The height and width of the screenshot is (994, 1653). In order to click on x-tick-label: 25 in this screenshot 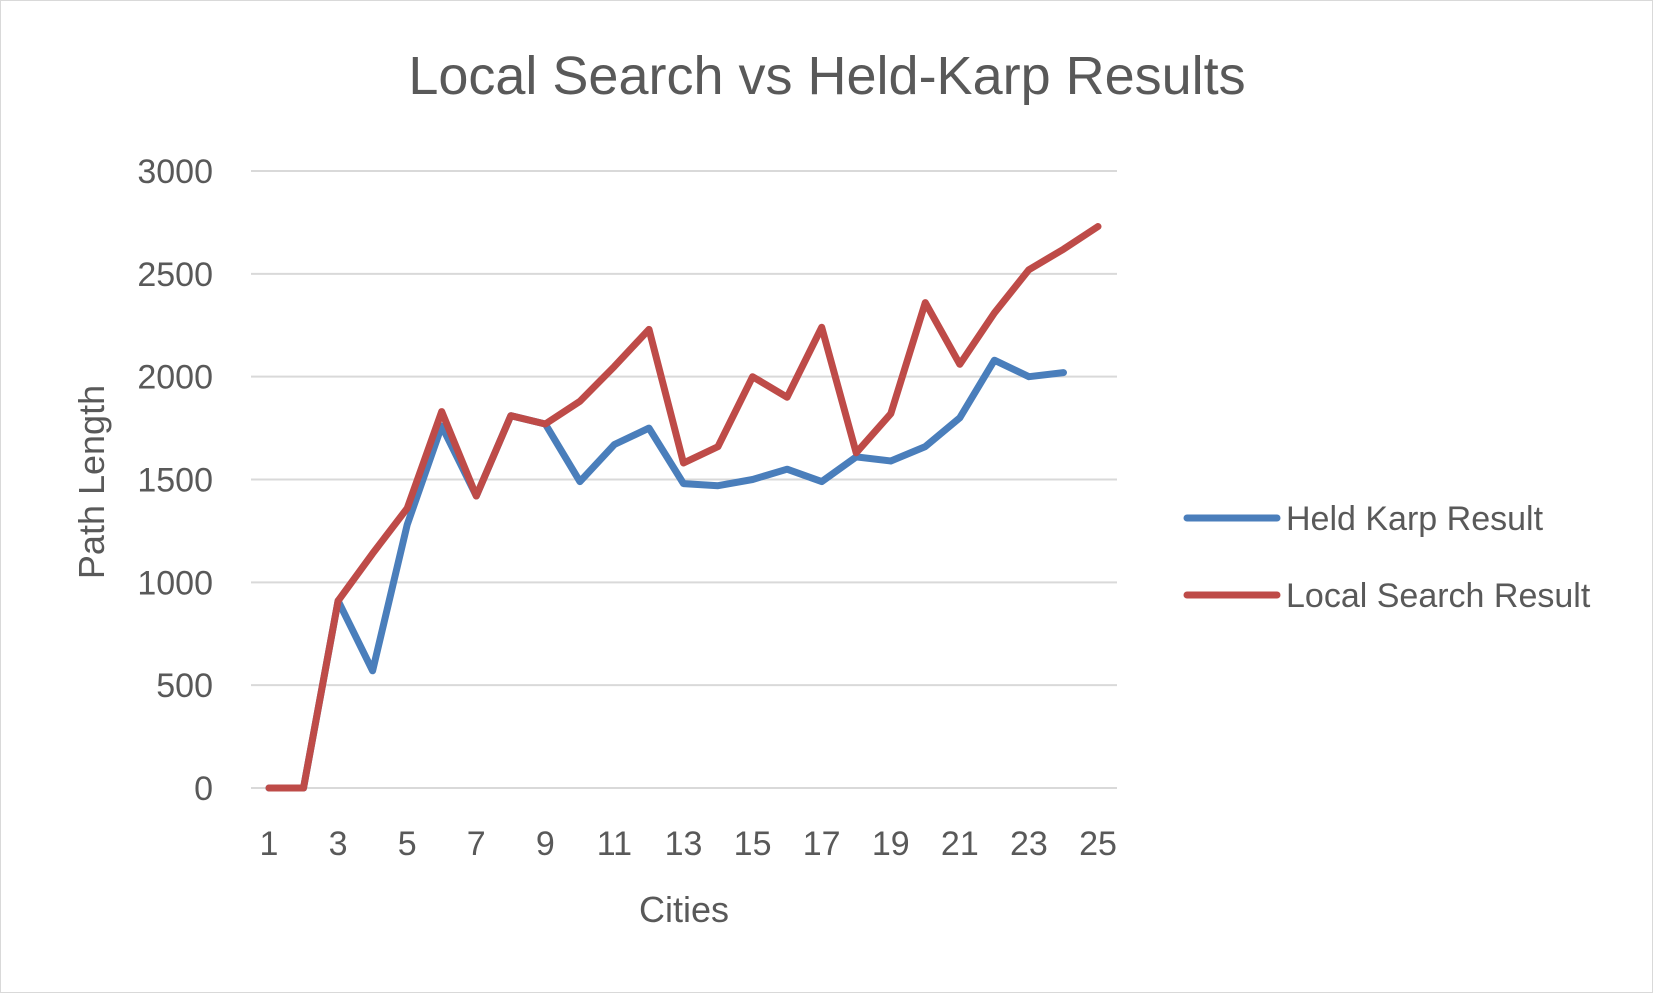, I will do `click(1098, 844)`.